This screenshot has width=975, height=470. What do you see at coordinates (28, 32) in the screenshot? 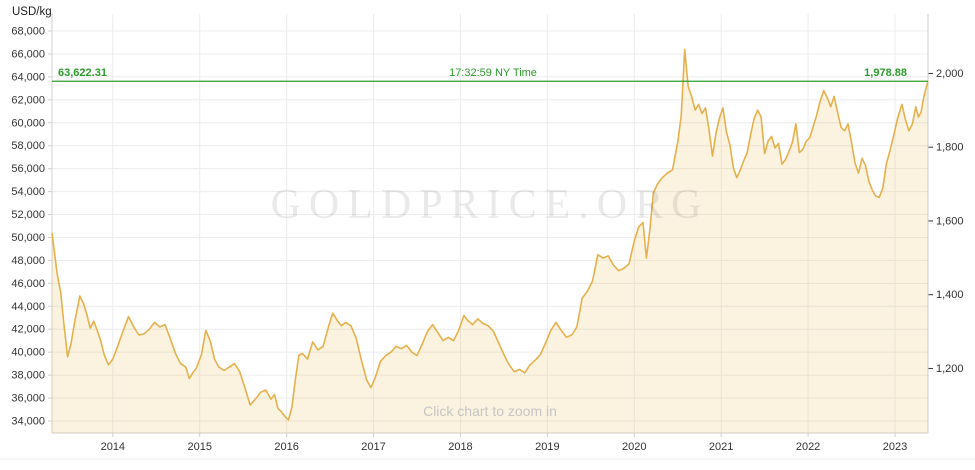
I see `y-axis-label-left: 68,000` at bounding box center [28, 32].